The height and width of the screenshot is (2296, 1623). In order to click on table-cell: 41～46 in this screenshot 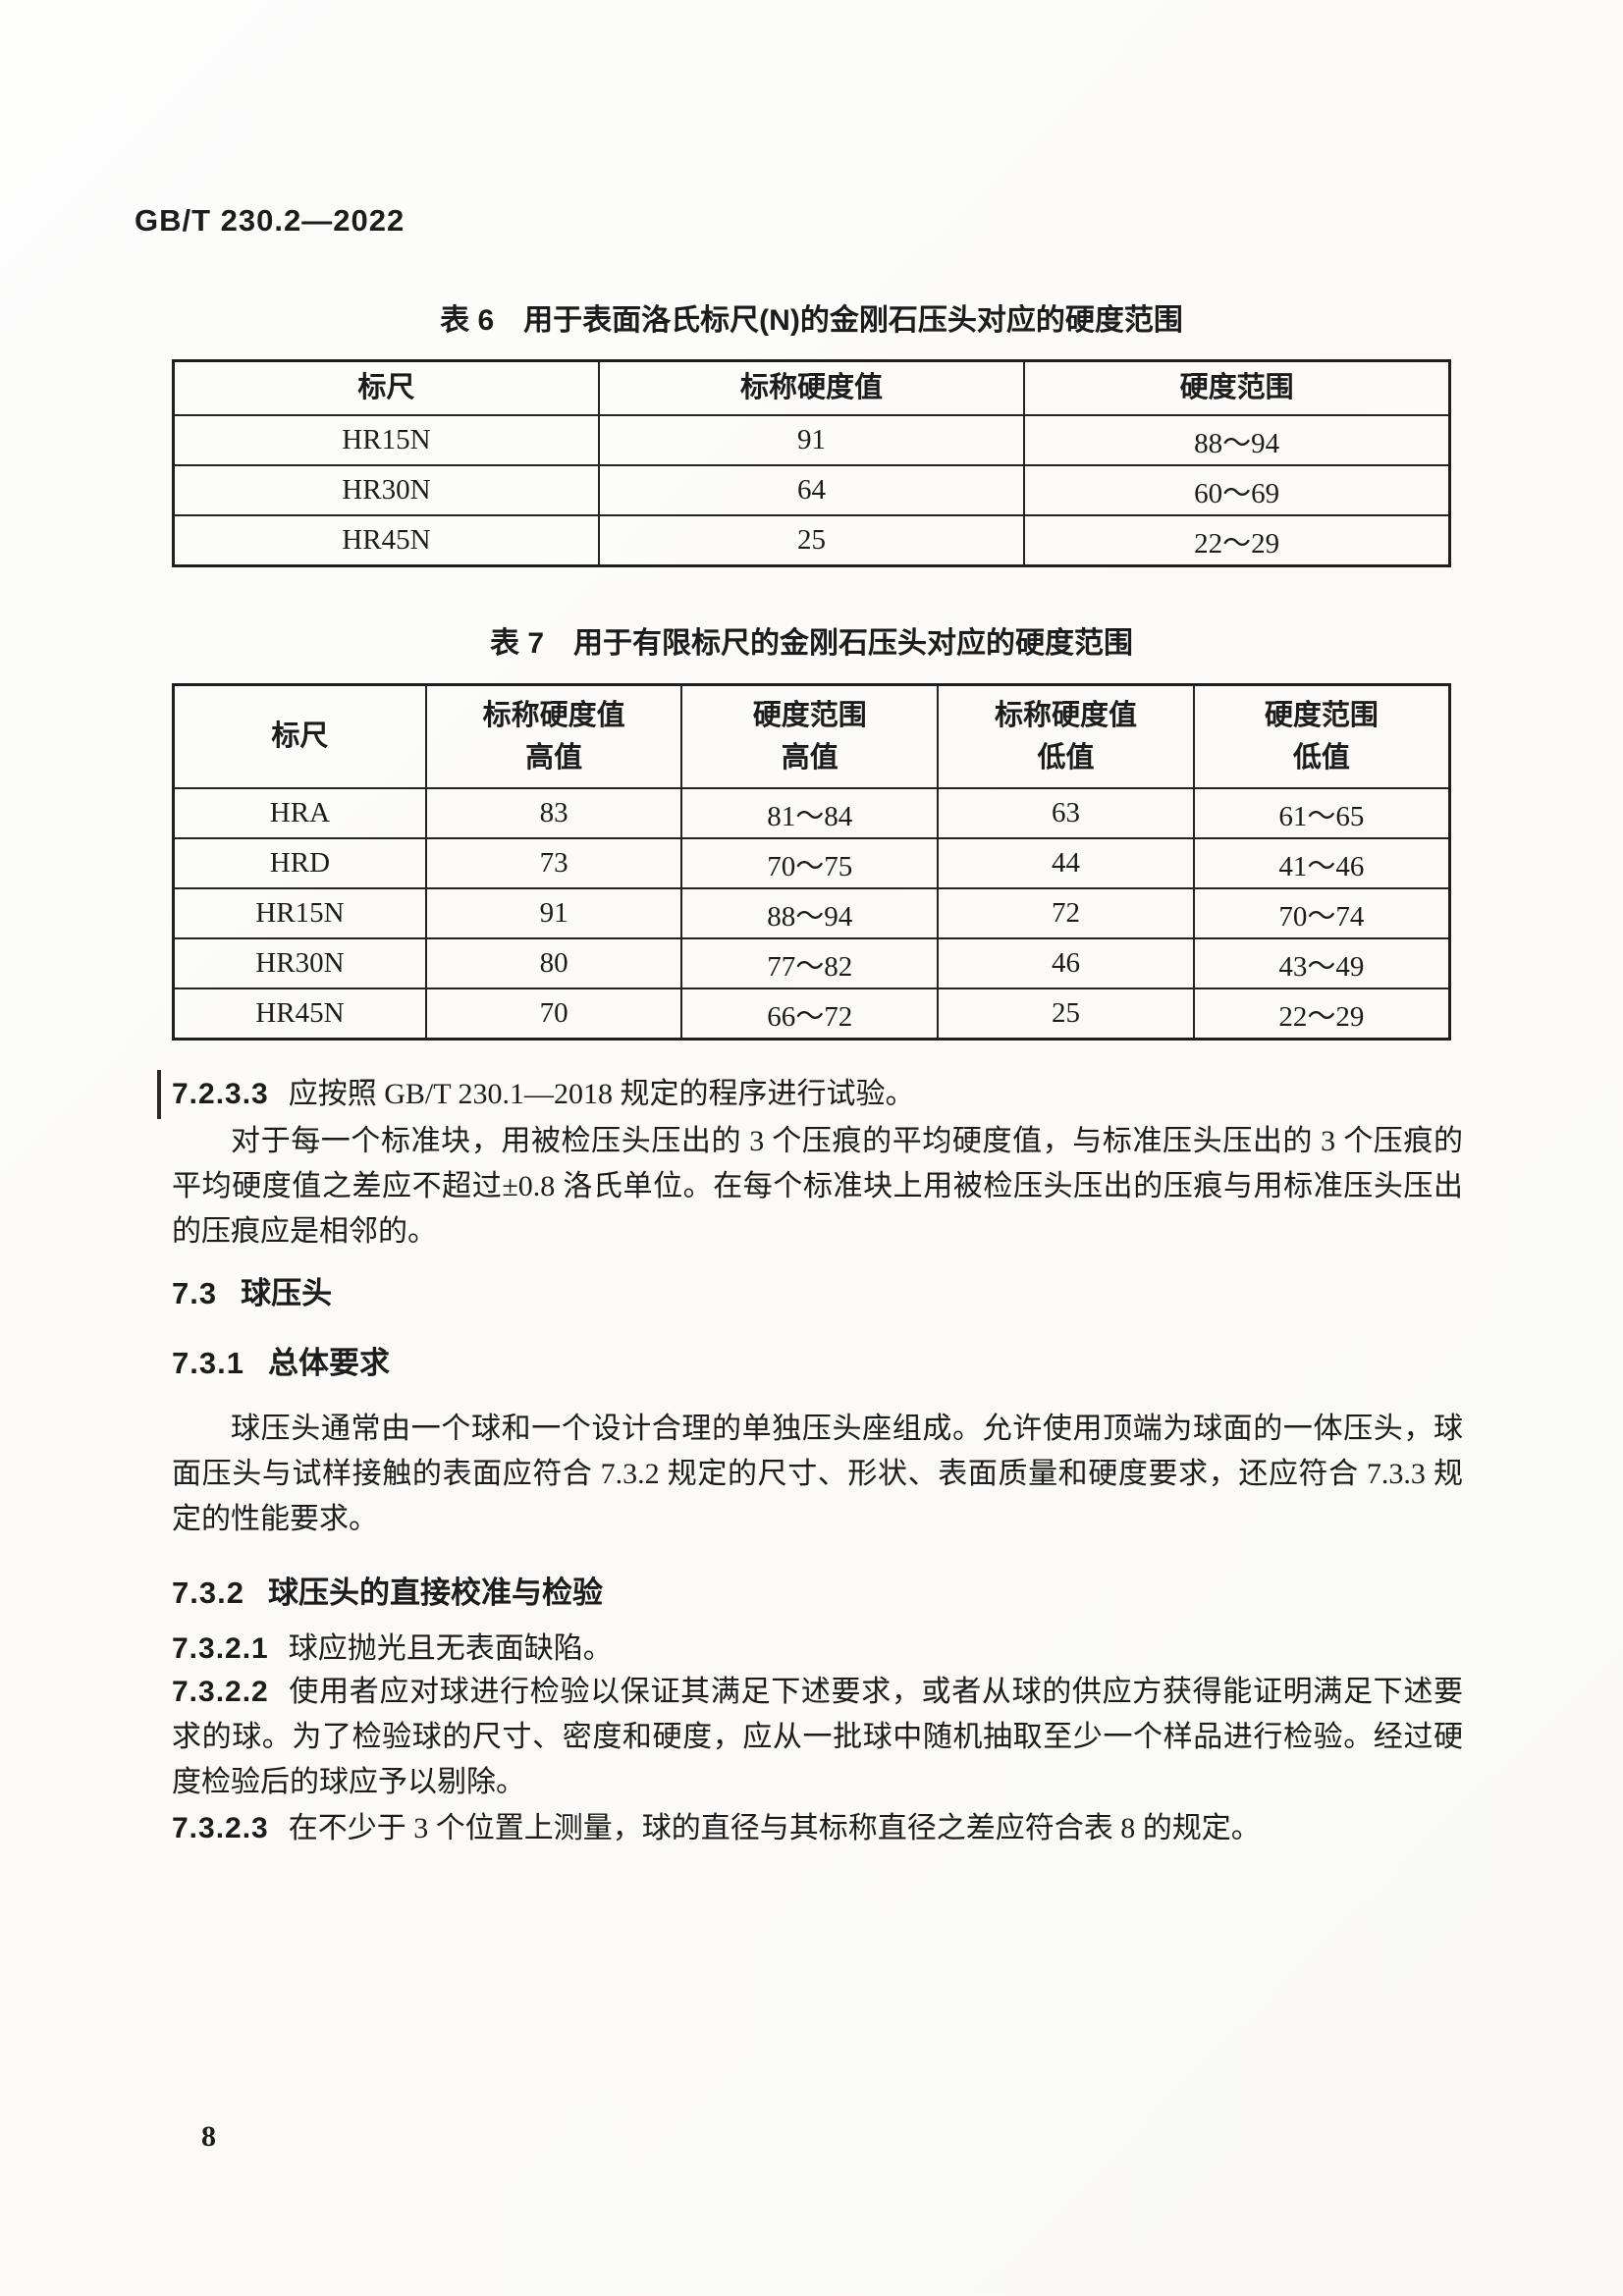, I will do `click(1322, 863)`.